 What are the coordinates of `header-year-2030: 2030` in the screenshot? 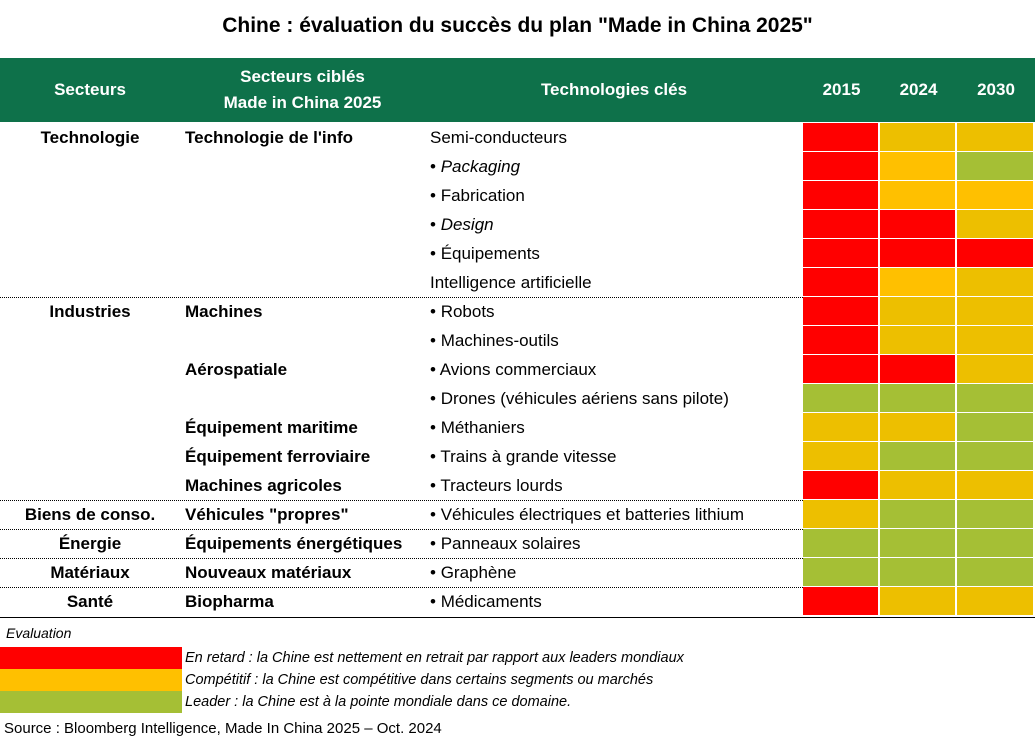 It's located at (996, 90).